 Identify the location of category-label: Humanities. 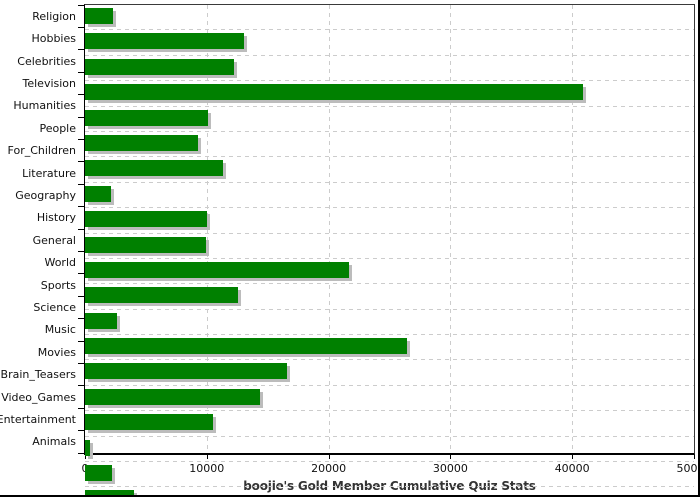
(44, 106).